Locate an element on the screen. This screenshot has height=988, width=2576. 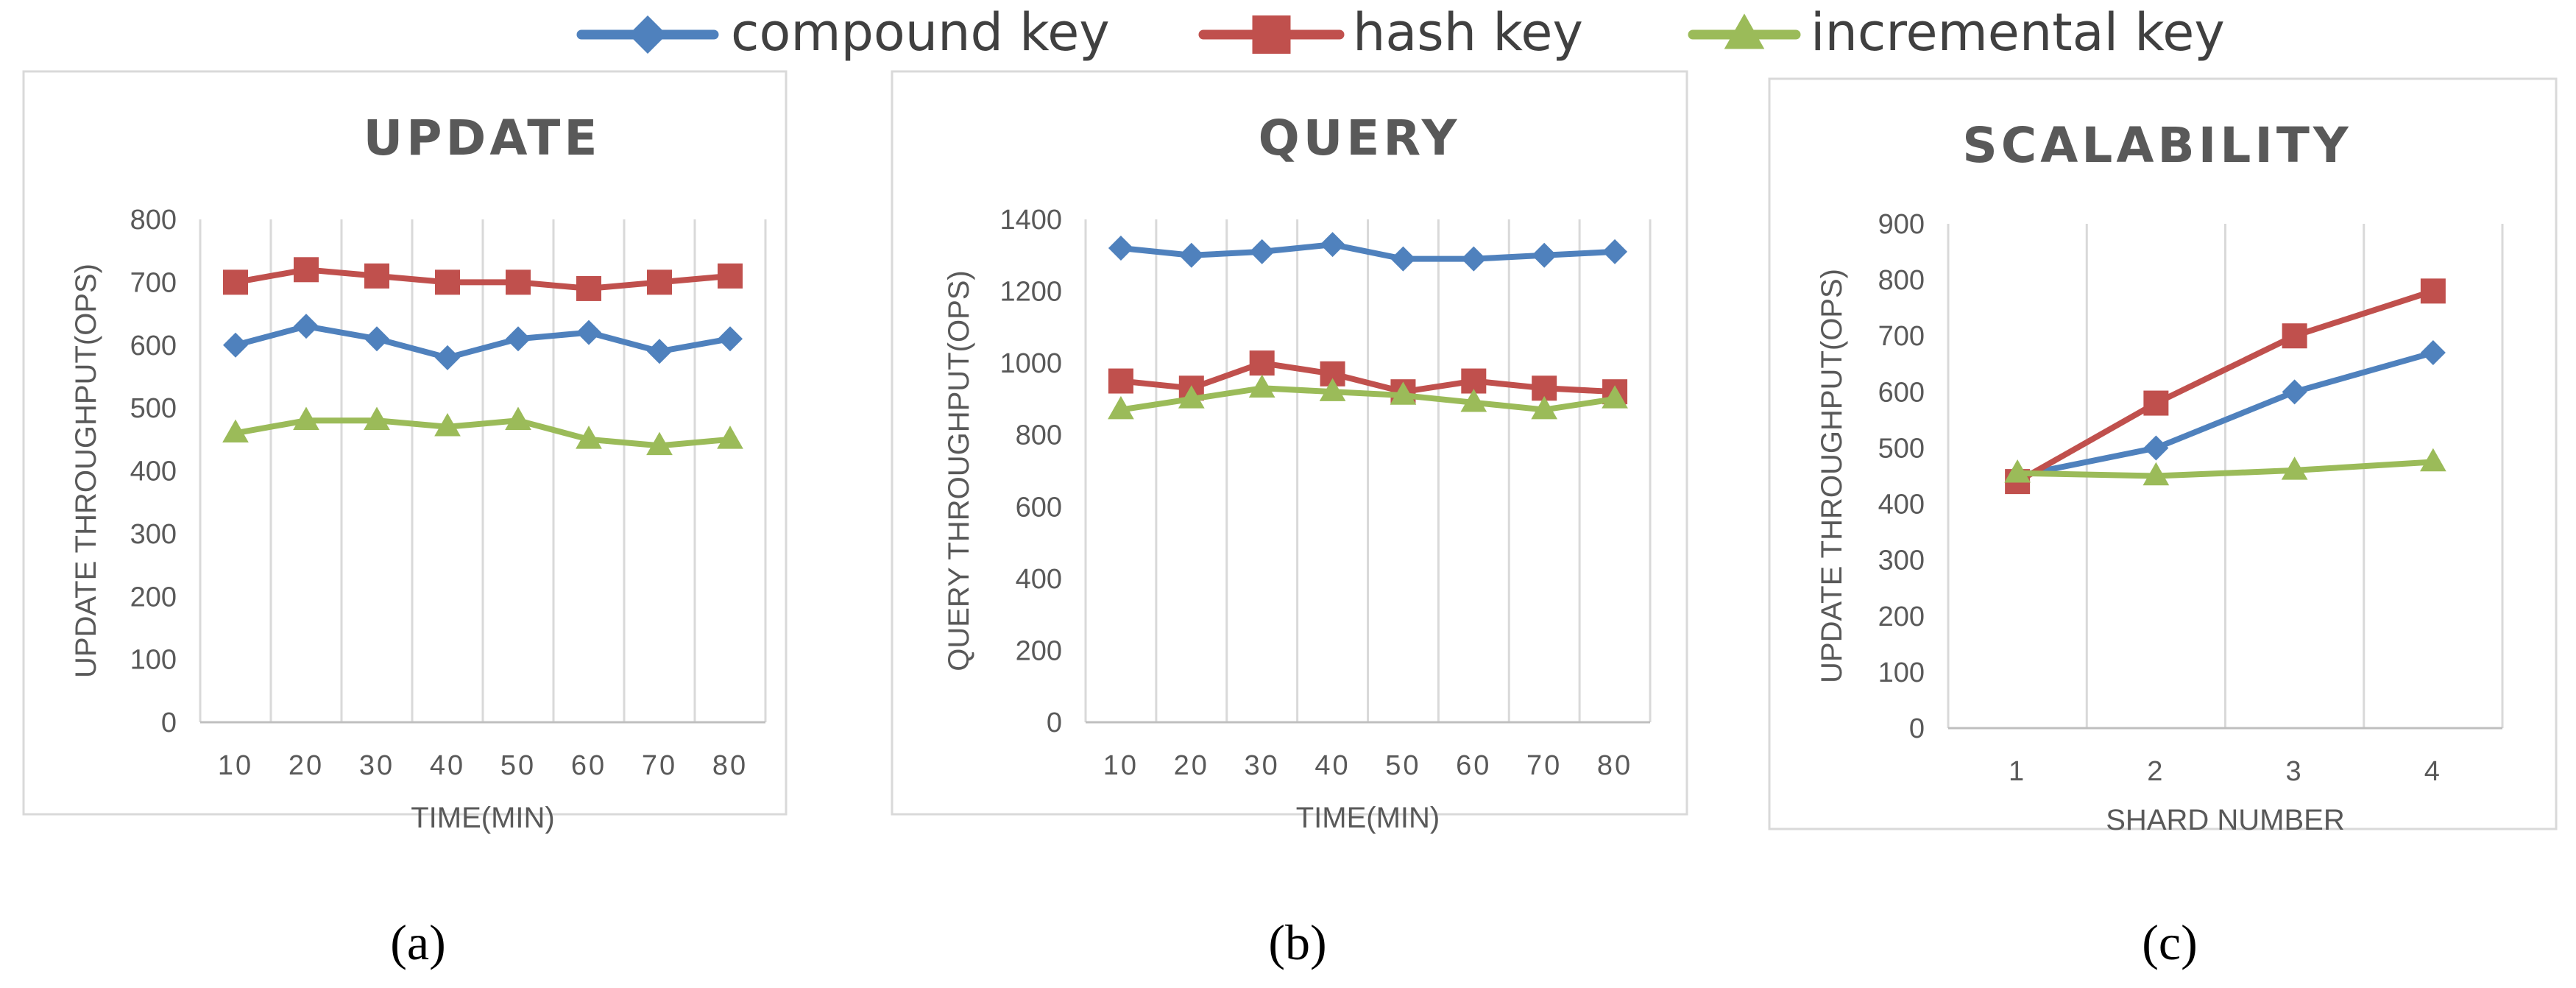
x-tick-label: 4 is located at coordinates (2433, 772).